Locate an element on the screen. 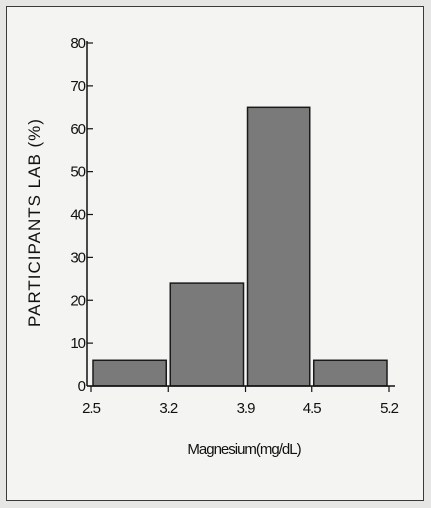 The height and width of the screenshot is (508, 431). x-tick-label: 2.5 is located at coordinates (91, 408).